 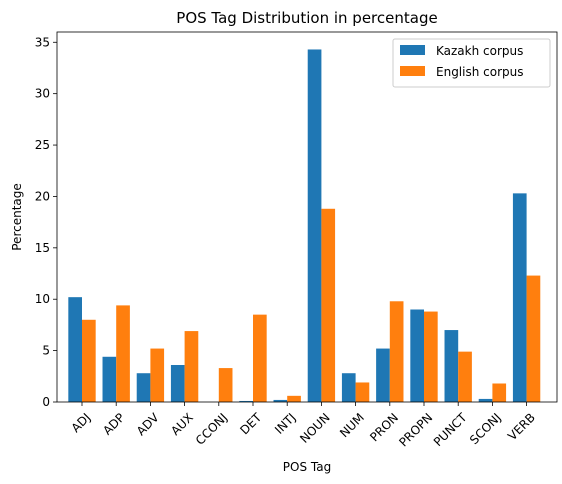 I want to click on y-tick-label: 15, so click(x=42, y=248).